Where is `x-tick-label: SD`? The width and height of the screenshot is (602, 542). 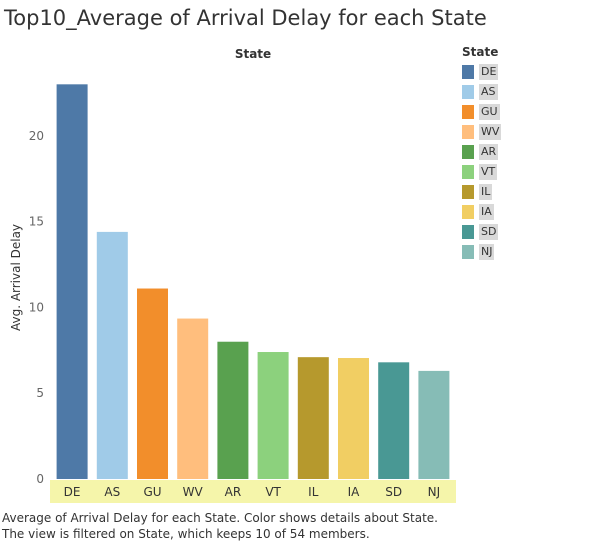 x-tick-label: SD is located at coordinates (393, 492).